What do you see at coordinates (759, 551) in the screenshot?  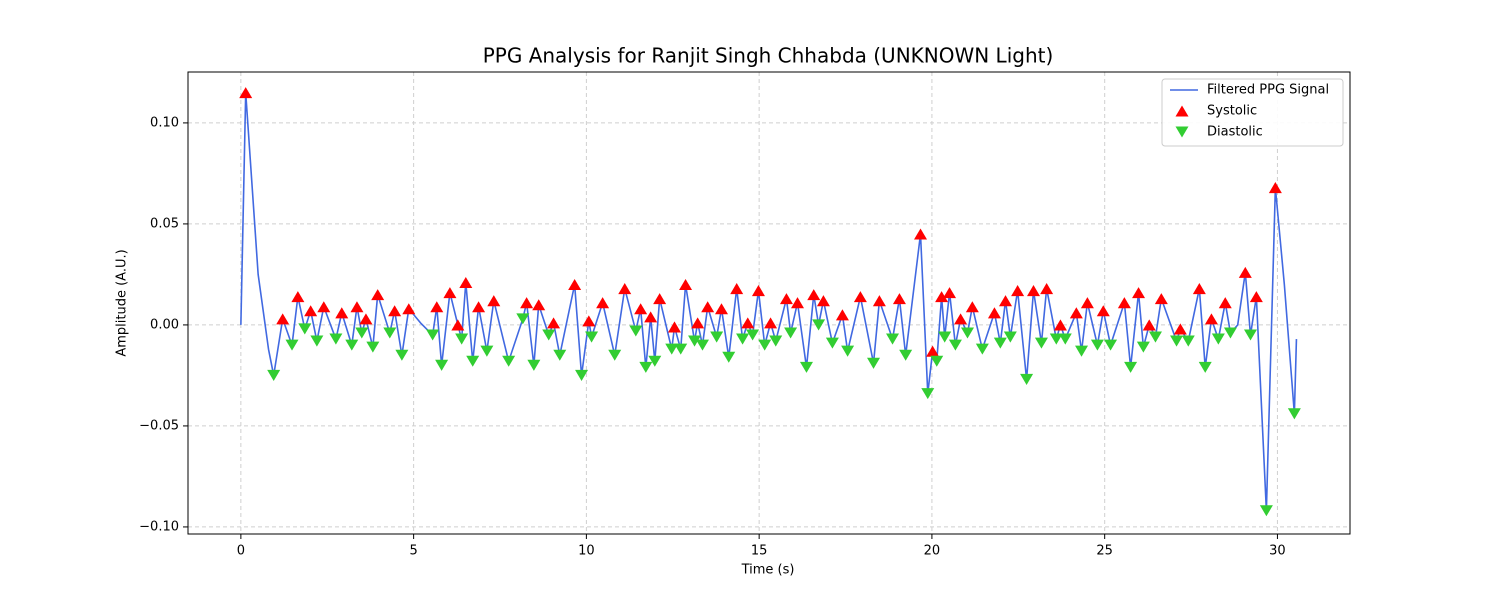 I see `x-tick-label: 15` at bounding box center [759, 551].